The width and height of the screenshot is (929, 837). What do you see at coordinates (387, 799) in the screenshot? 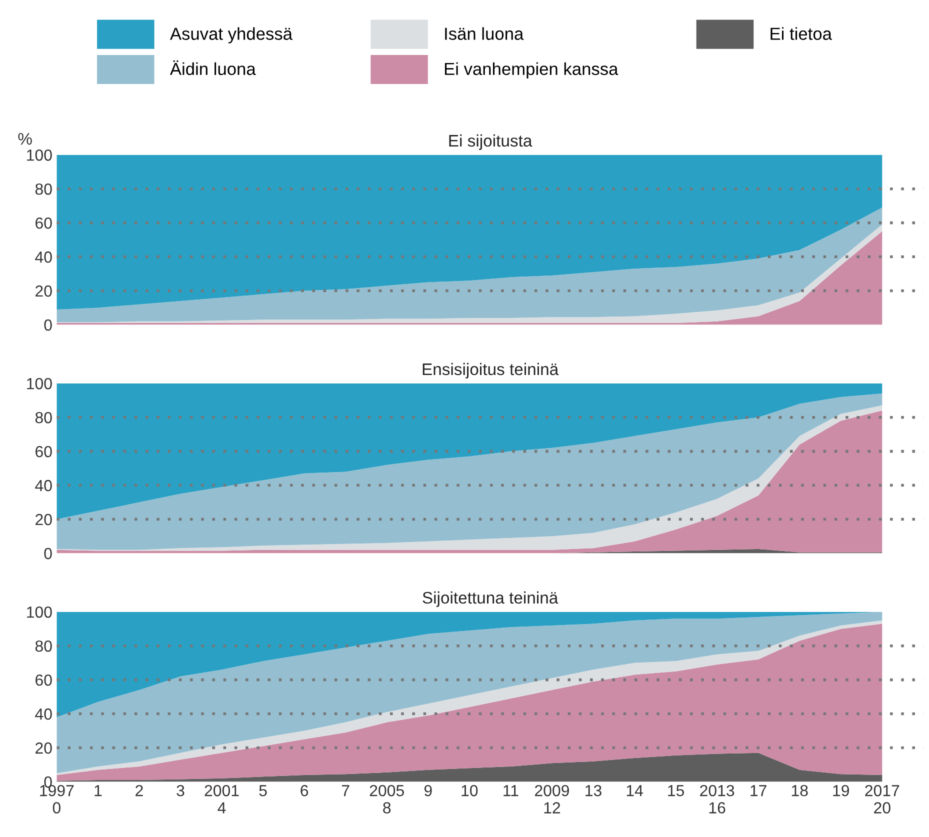
I see `x-tick-label: 2005 8` at bounding box center [387, 799].